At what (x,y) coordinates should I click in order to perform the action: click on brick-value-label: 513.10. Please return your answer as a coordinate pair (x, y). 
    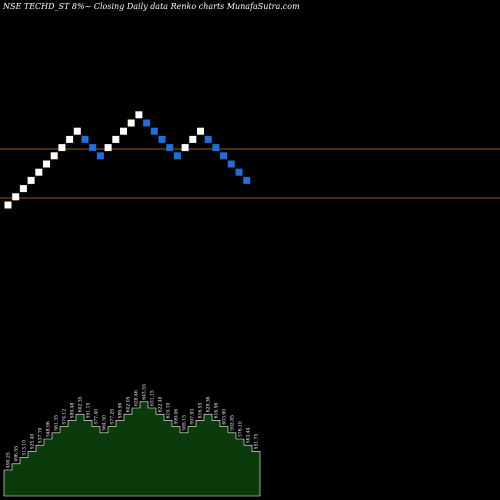
    Looking at the image, I should click on (25, 448).